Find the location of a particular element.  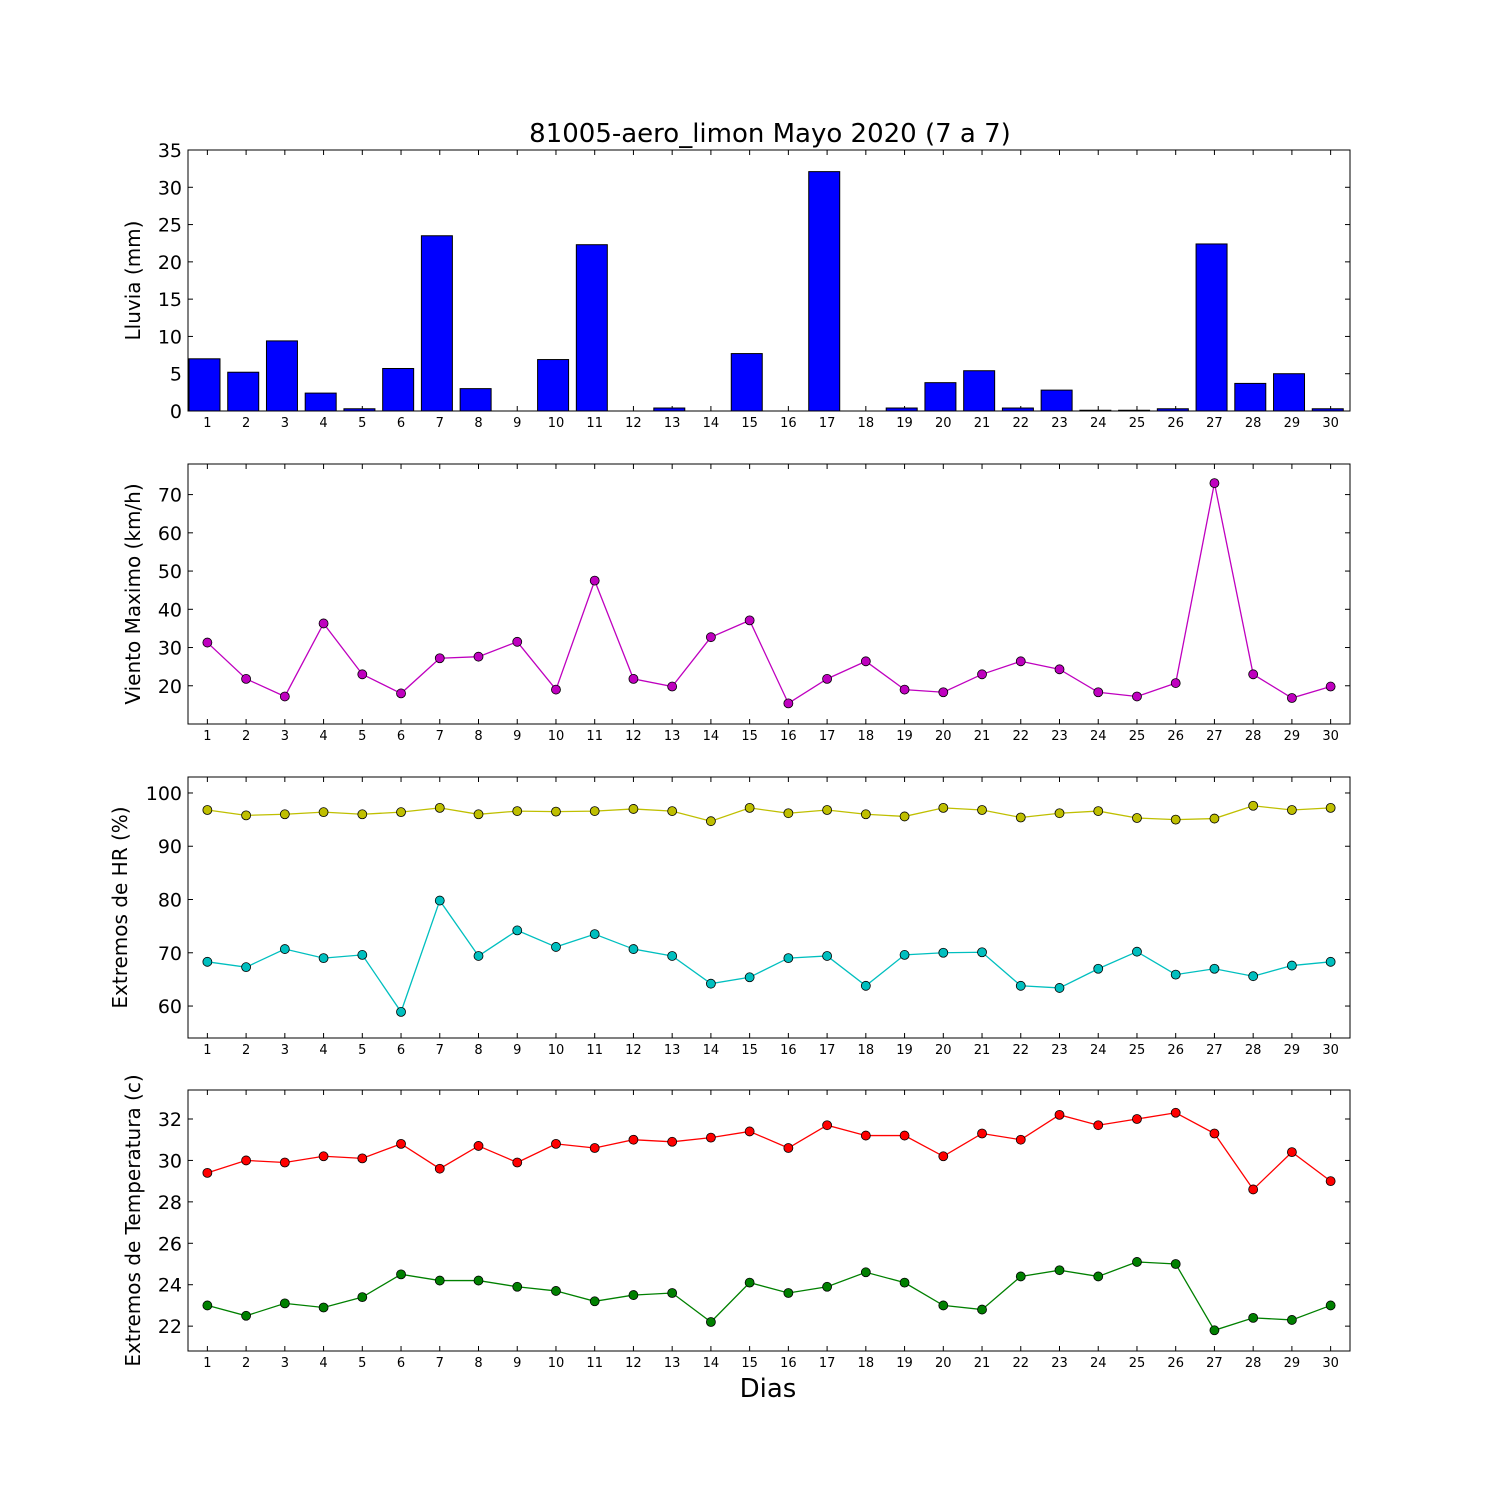

x-tick-label: 1 is located at coordinates (207, 1363).